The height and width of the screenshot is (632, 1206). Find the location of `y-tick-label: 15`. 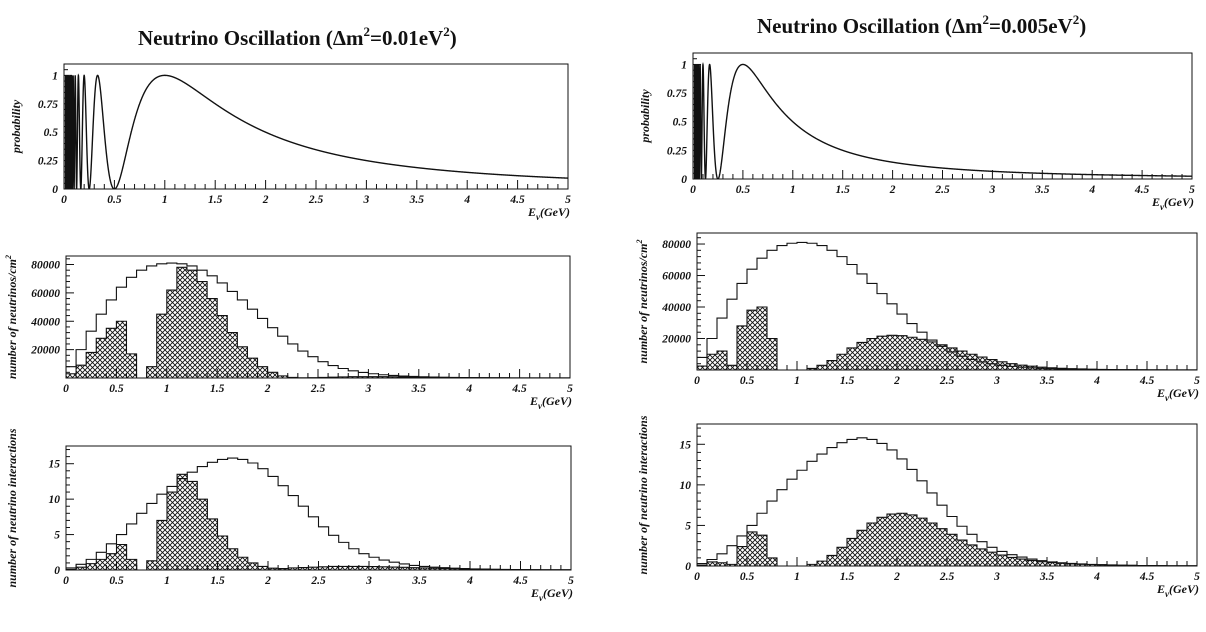

y-tick-label: 15 is located at coordinates (55, 465).